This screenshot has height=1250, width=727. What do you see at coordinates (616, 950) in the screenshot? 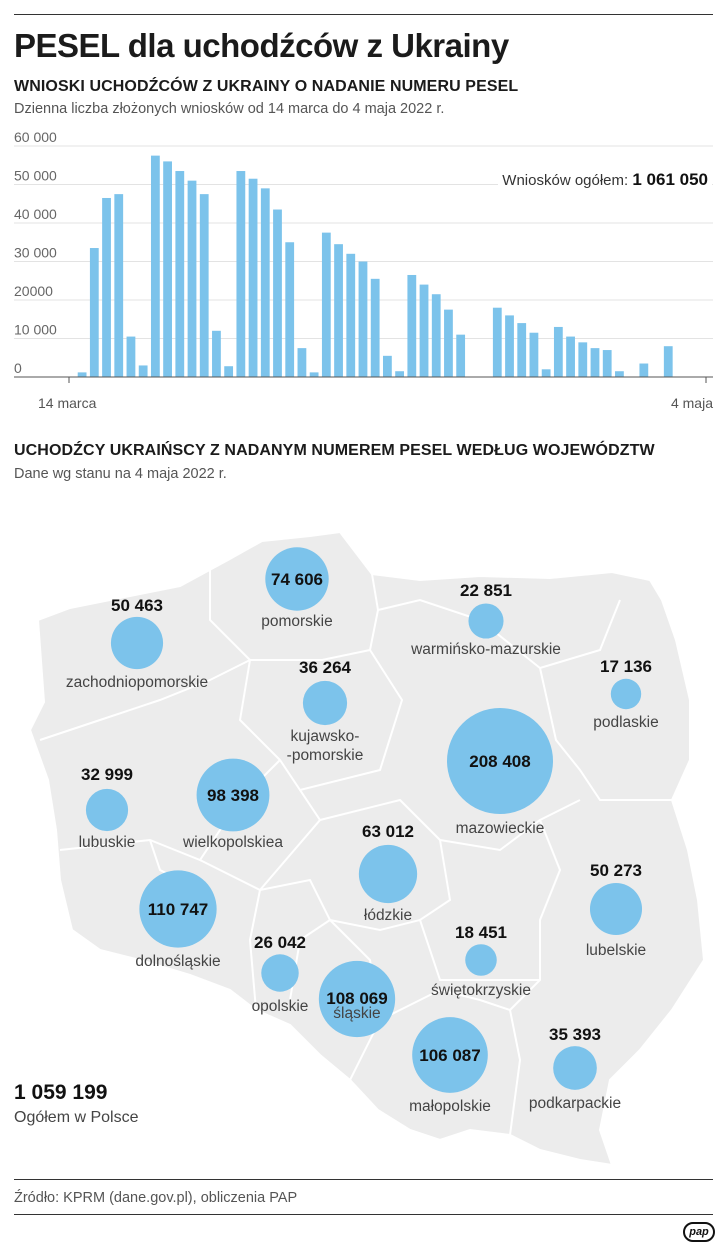
I see `region-label-lubelskie: lubelskie` at bounding box center [616, 950].